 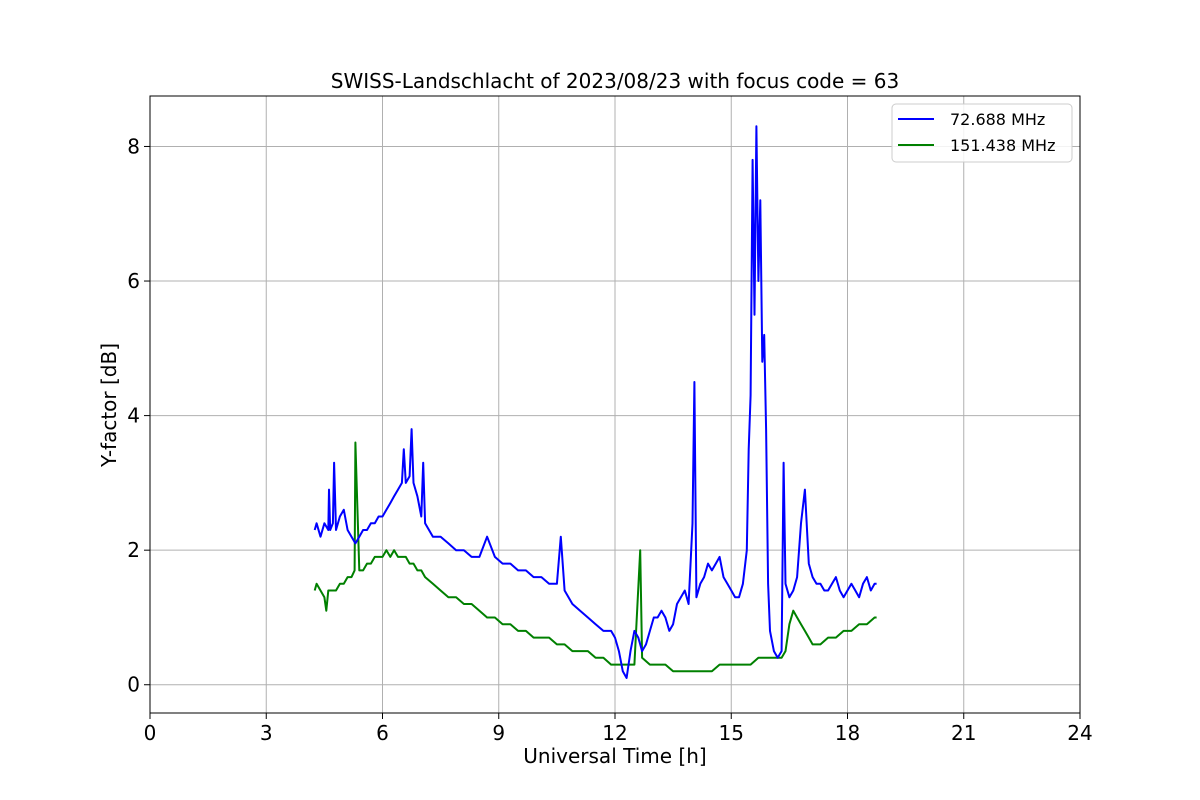 I want to click on legend-label-151-mhz: 151.438 MHz, so click(x=1002, y=145).